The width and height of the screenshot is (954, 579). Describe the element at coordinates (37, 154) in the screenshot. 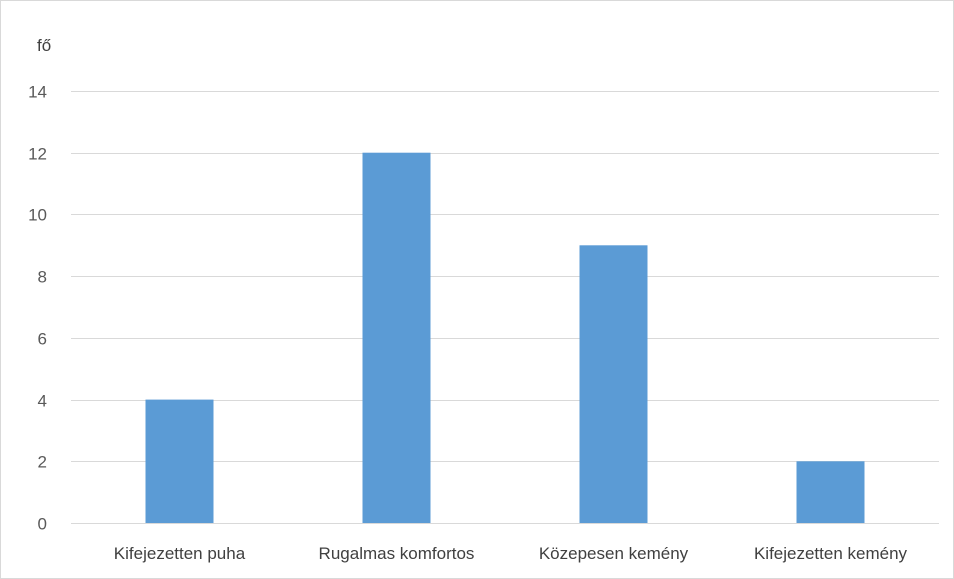

I see `y-tick-label: 12` at that location.